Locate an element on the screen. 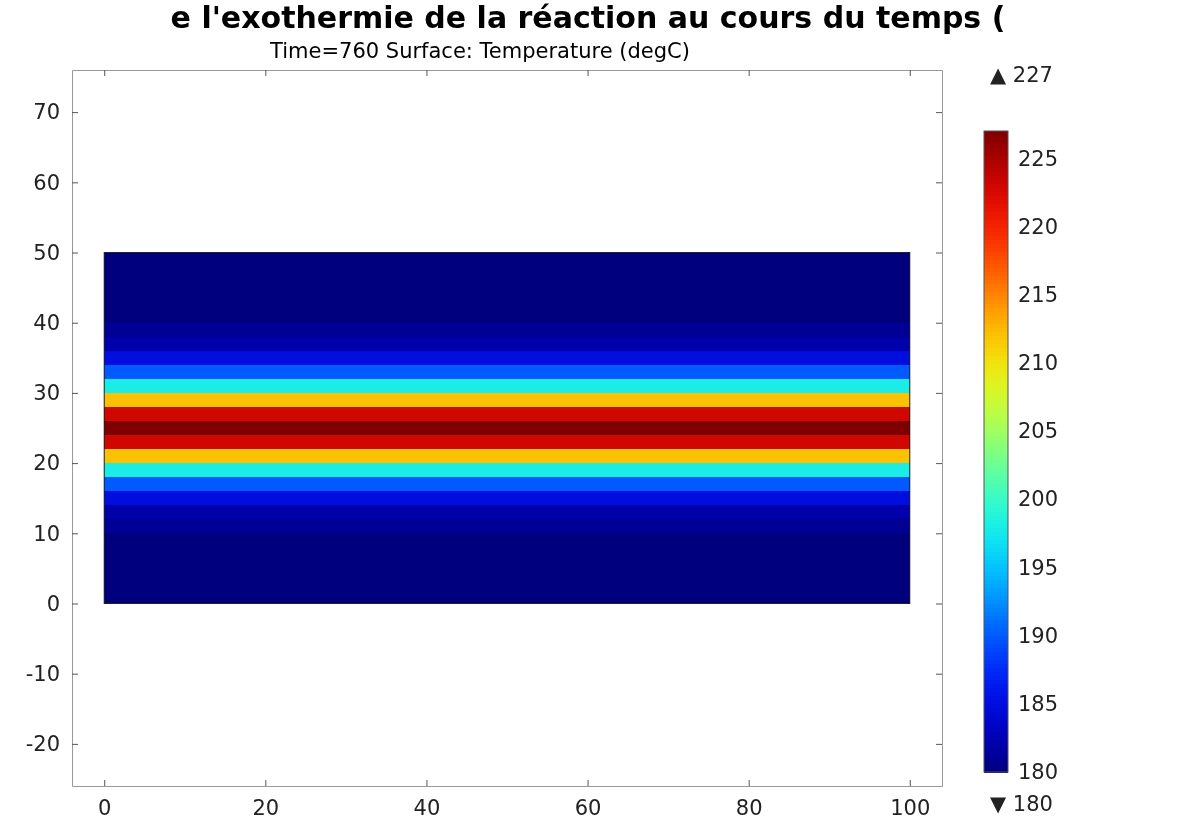 Image resolution: width=1177 pixels, height=819 pixels. x-tick-label: 20 is located at coordinates (266, 807).